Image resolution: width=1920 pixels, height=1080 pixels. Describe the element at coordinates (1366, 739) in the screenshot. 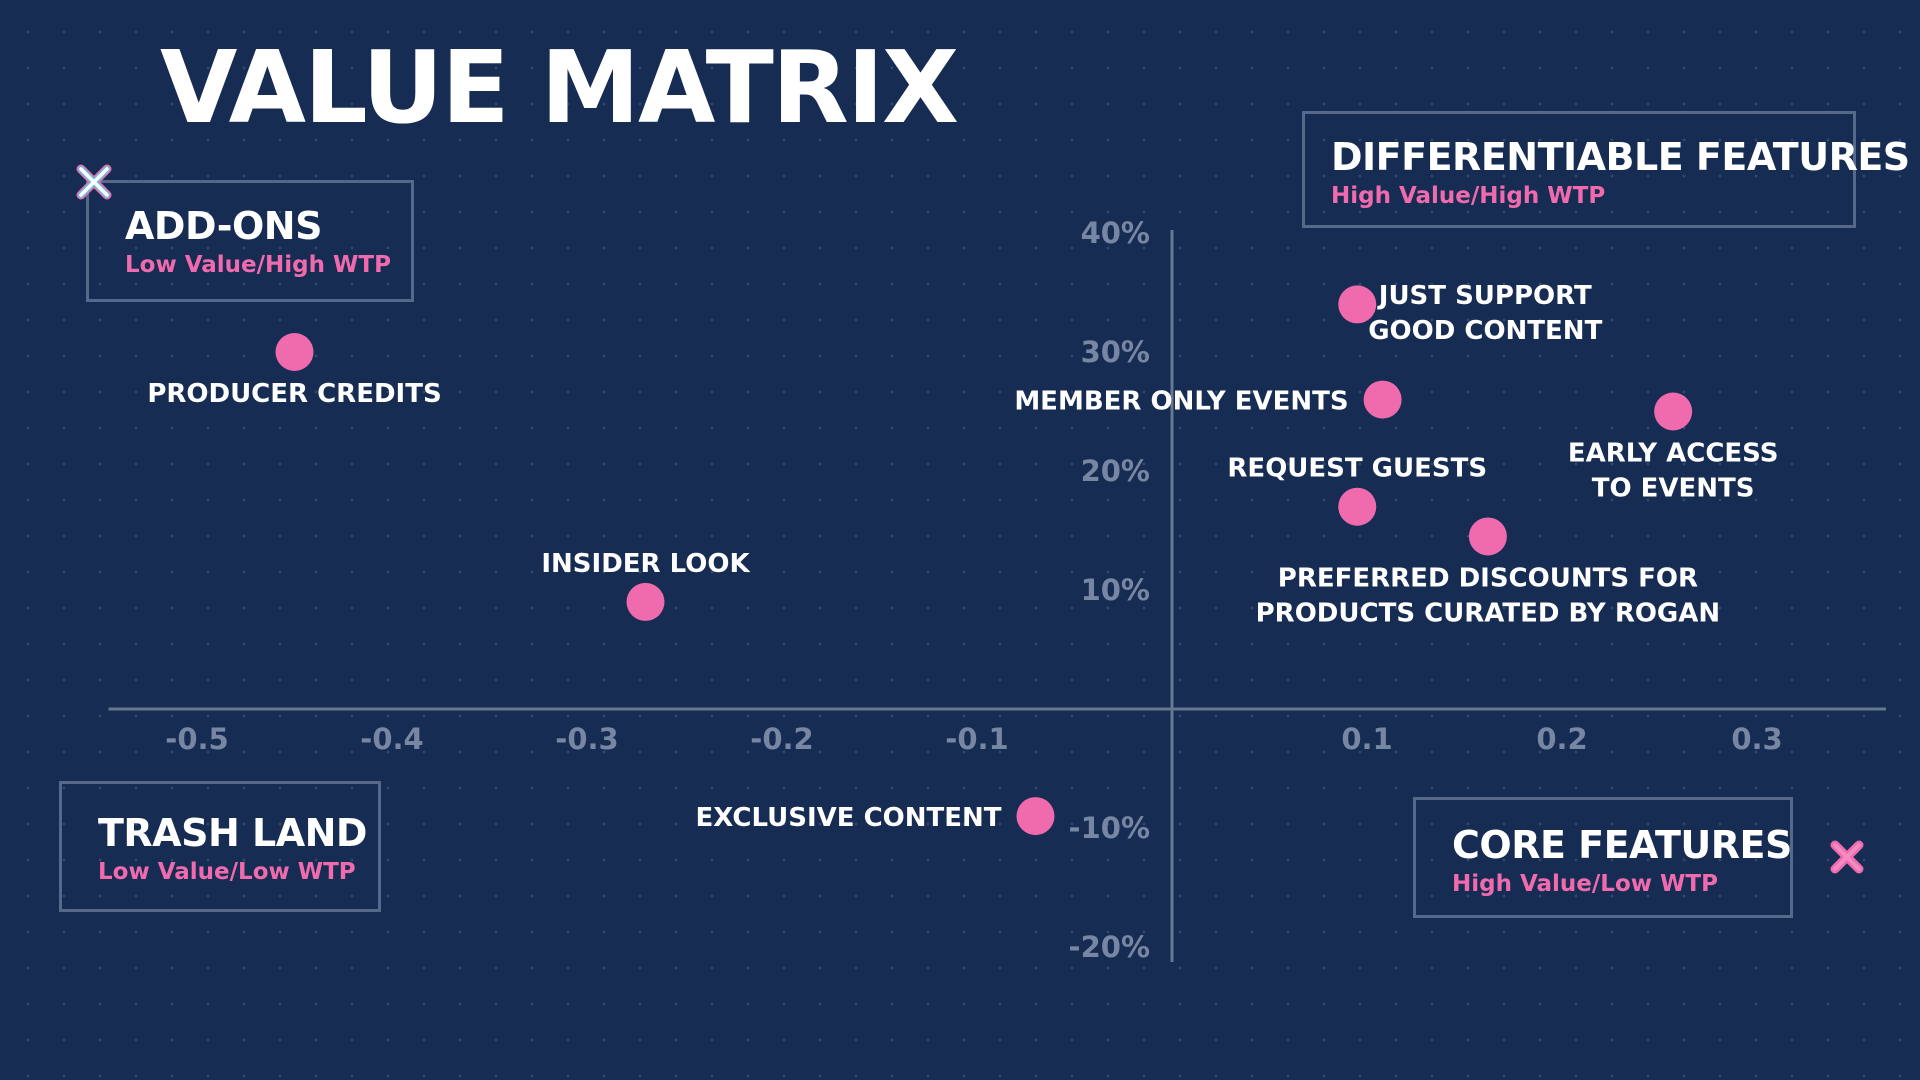

I see `x-tick-label: 0.1` at that location.